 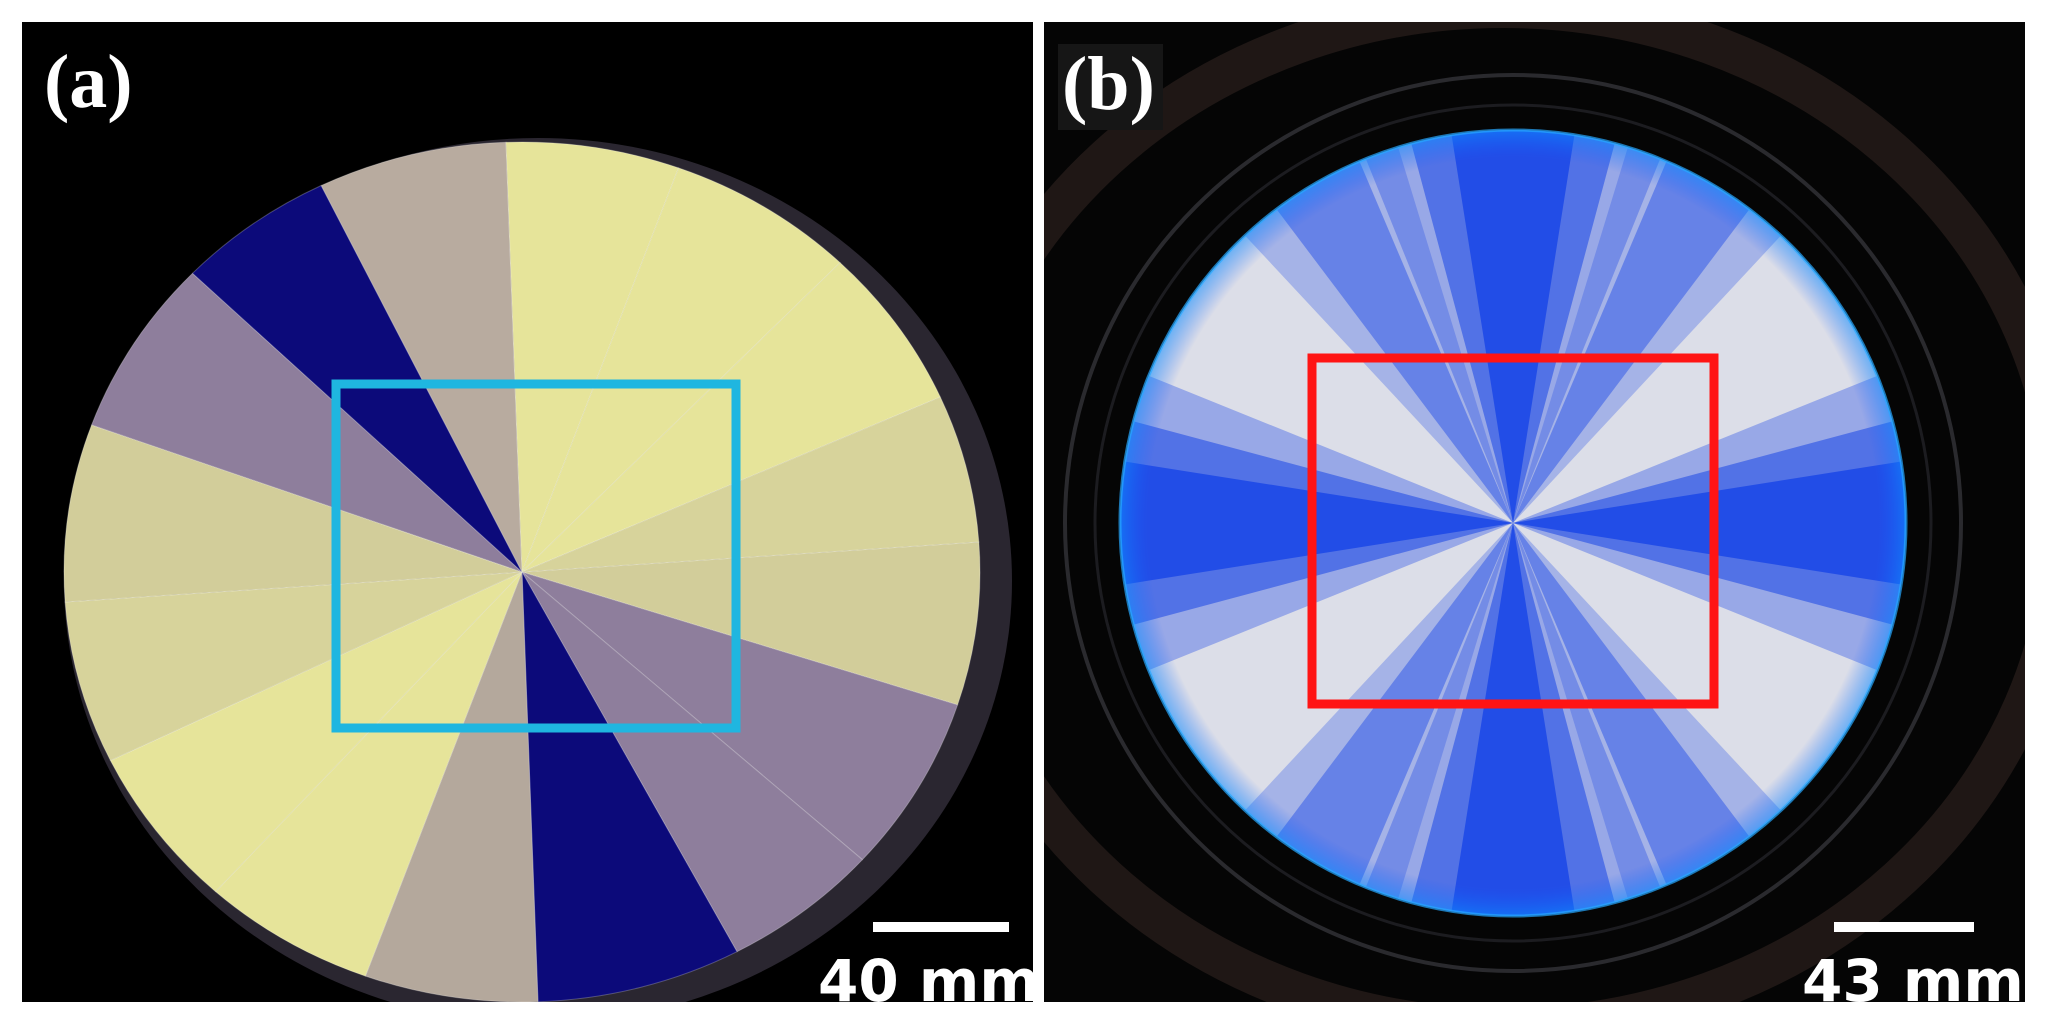 What do you see at coordinates (88, 82) in the screenshot?
I see `panel-a-label: (a)` at bounding box center [88, 82].